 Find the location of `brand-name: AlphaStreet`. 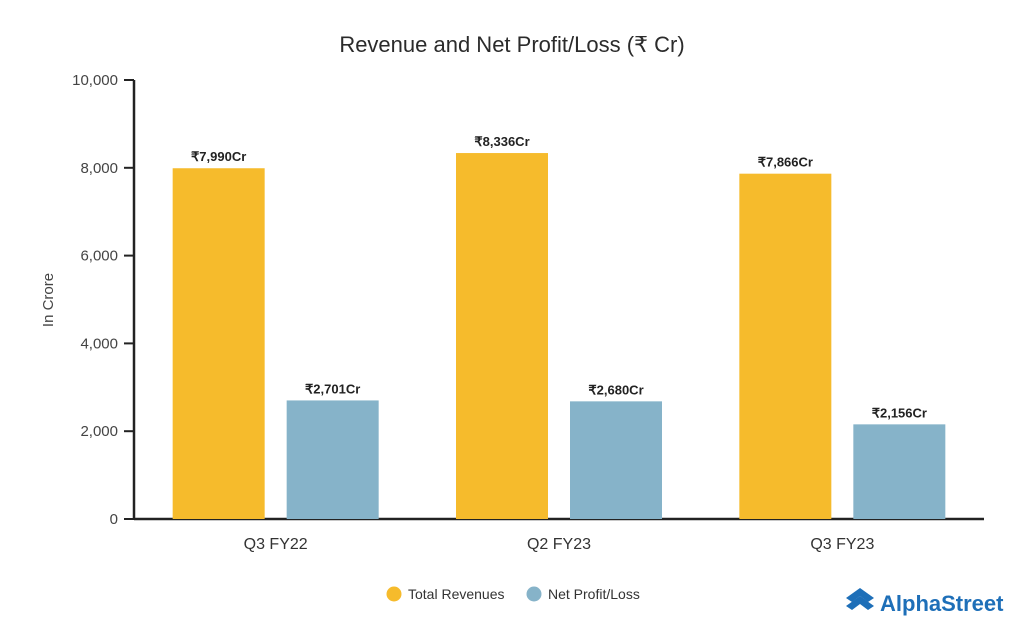

brand-name: AlphaStreet is located at coordinates (942, 603).